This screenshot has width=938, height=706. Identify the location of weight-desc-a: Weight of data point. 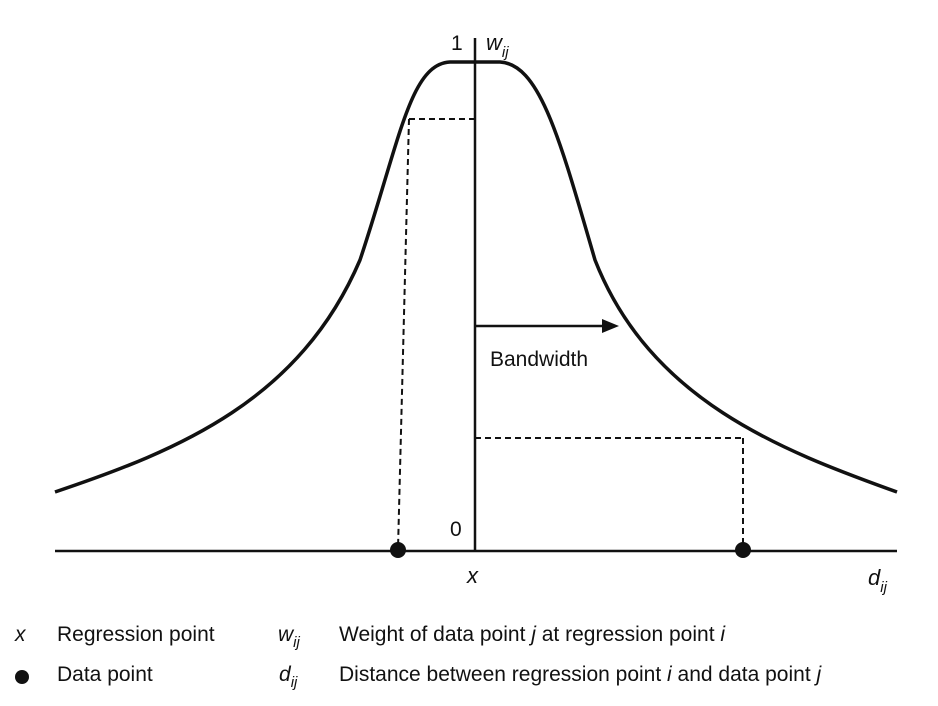
(435, 634).